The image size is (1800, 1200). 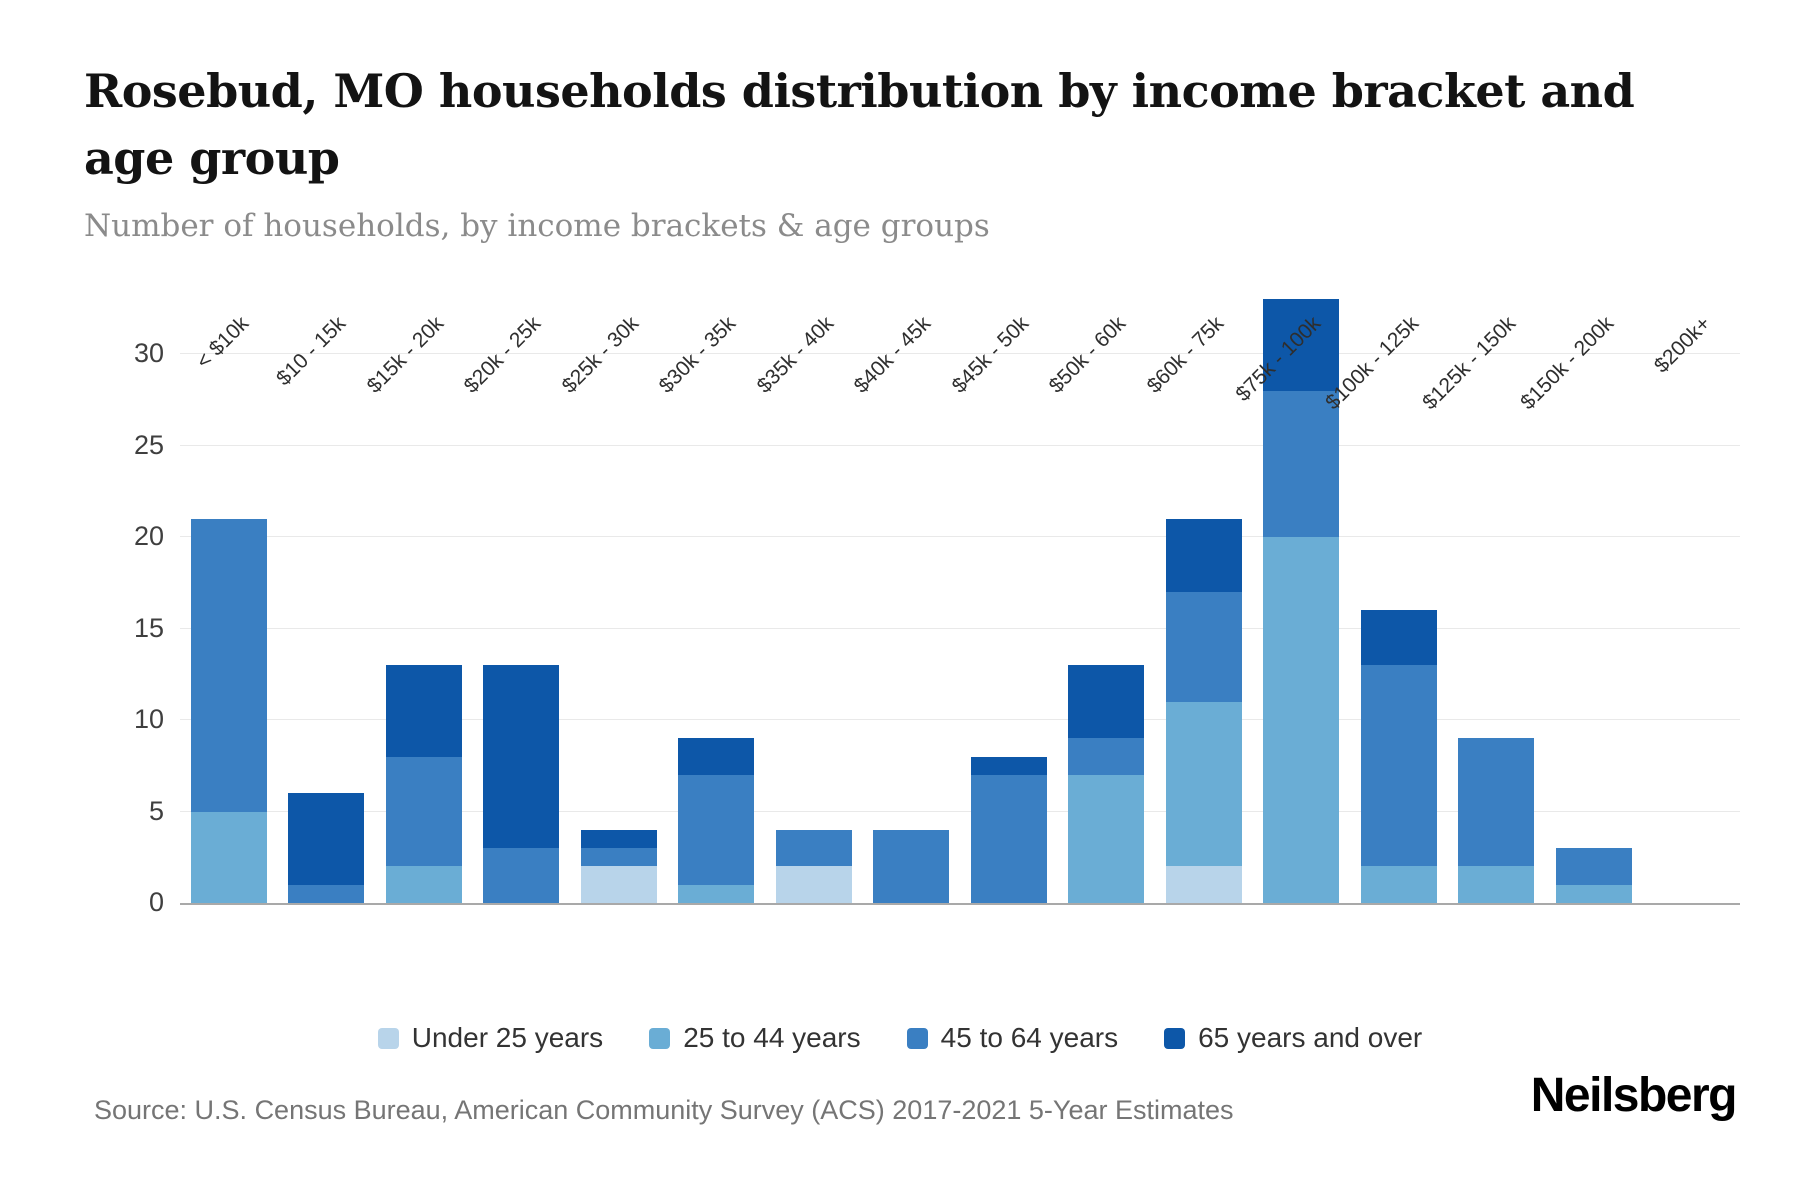 What do you see at coordinates (600, 355) in the screenshot?
I see `x-axis-tick-label: $25k - 30k` at bounding box center [600, 355].